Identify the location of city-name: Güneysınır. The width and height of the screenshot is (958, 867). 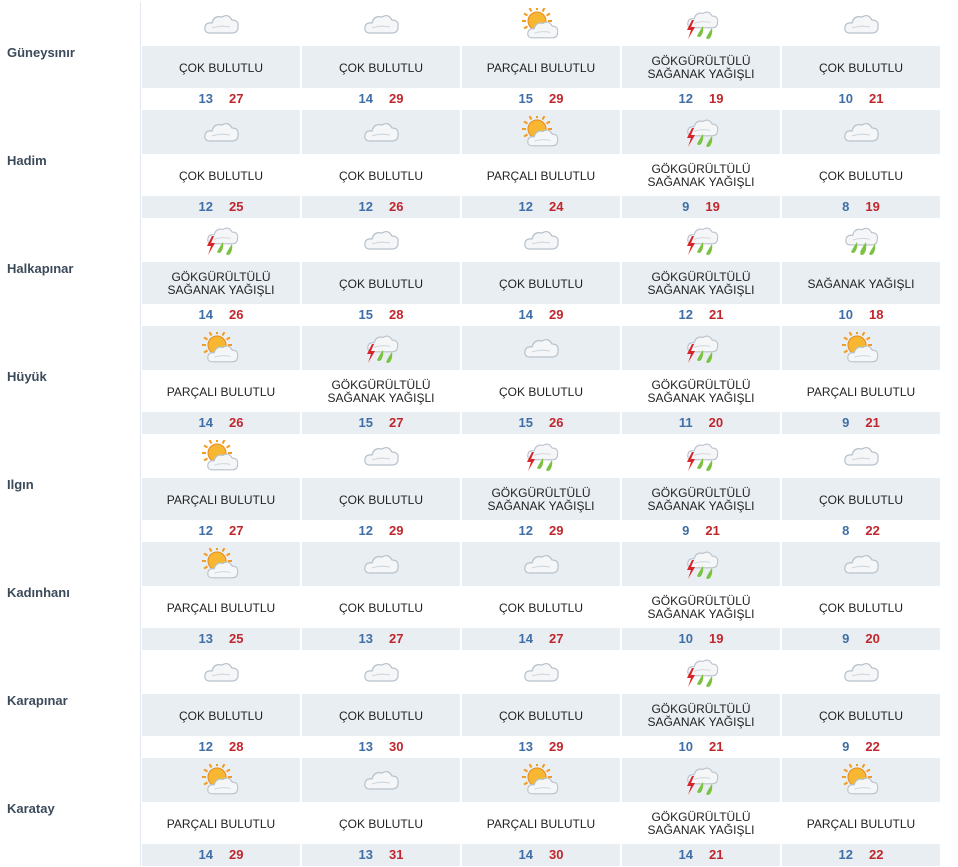
(41, 52).